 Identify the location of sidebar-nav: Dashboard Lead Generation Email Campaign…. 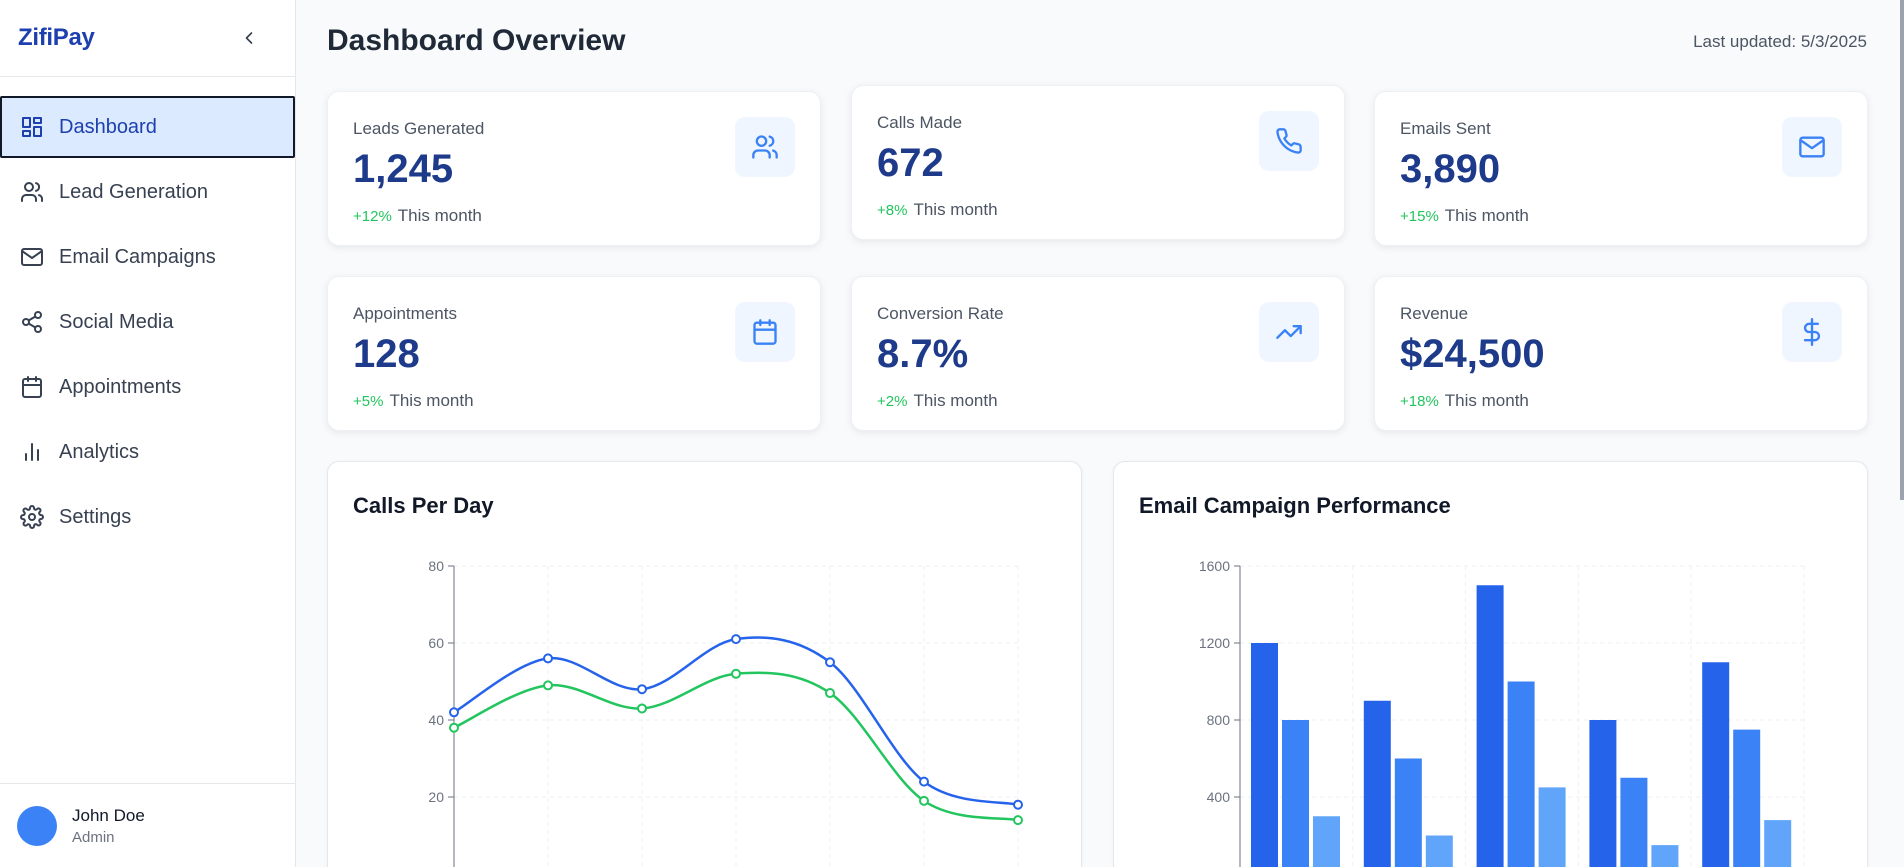
(147, 312).